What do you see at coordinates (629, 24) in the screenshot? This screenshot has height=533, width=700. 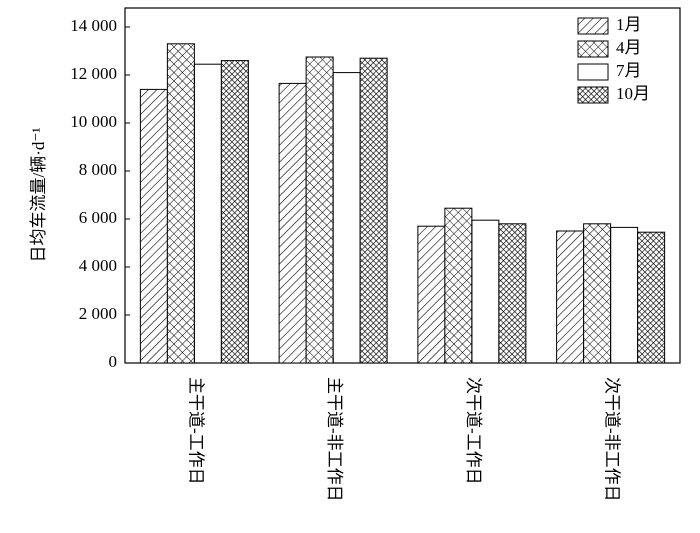 I see `legend-label: 1月` at bounding box center [629, 24].